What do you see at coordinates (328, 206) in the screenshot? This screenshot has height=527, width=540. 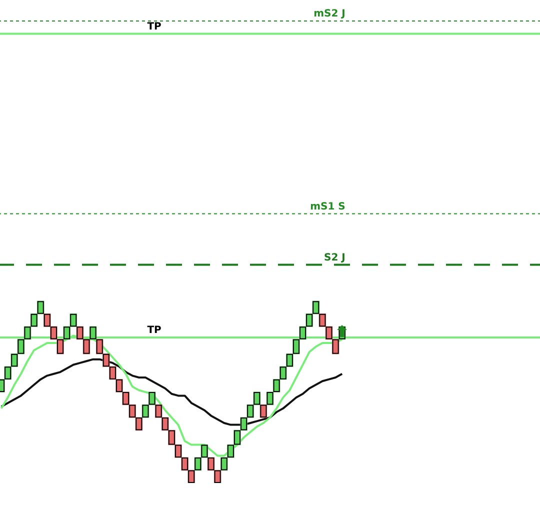 I see `ref-line-label: mS1 S` at bounding box center [328, 206].